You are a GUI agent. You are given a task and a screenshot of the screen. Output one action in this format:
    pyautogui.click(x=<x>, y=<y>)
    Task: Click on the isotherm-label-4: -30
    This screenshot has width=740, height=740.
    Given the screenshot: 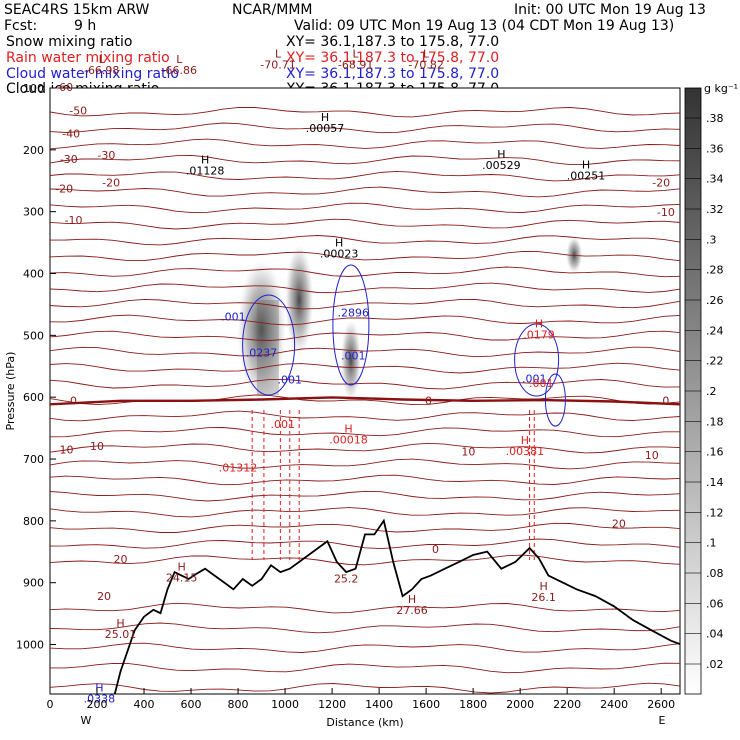 What is the action you would take?
    pyautogui.click(x=106, y=155)
    